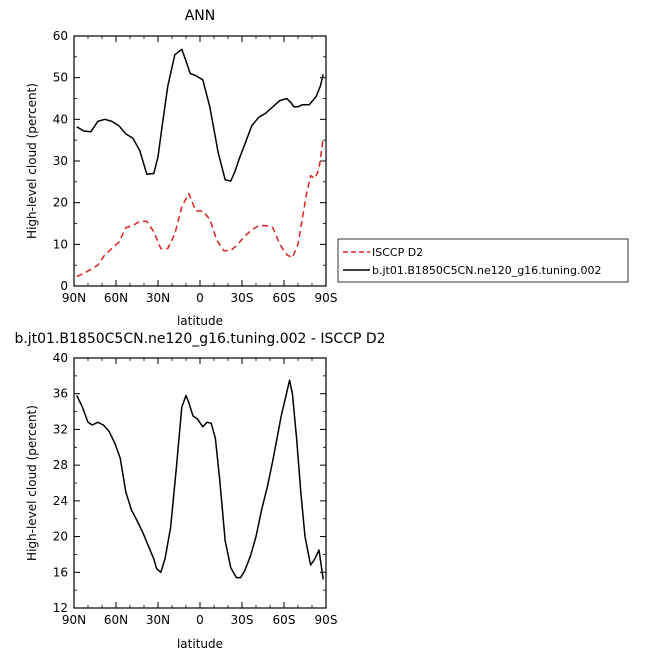 The height and width of the screenshot is (656, 656). Describe the element at coordinates (284, 620) in the screenshot. I see `chart-2-x-tick-label: 60S` at that location.